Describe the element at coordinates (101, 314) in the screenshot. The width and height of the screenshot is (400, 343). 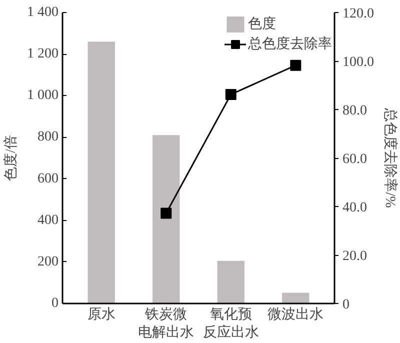
I see `x-tick-label: 原水` at that location.